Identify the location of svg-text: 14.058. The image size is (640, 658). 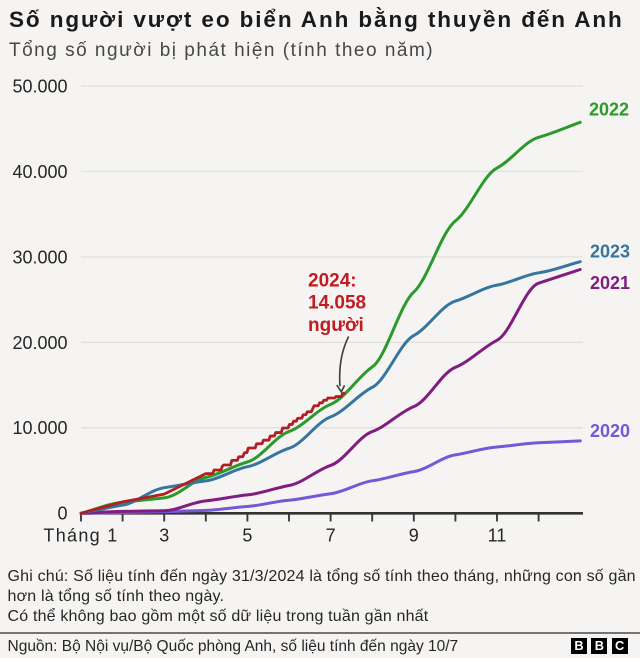
(337, 303).